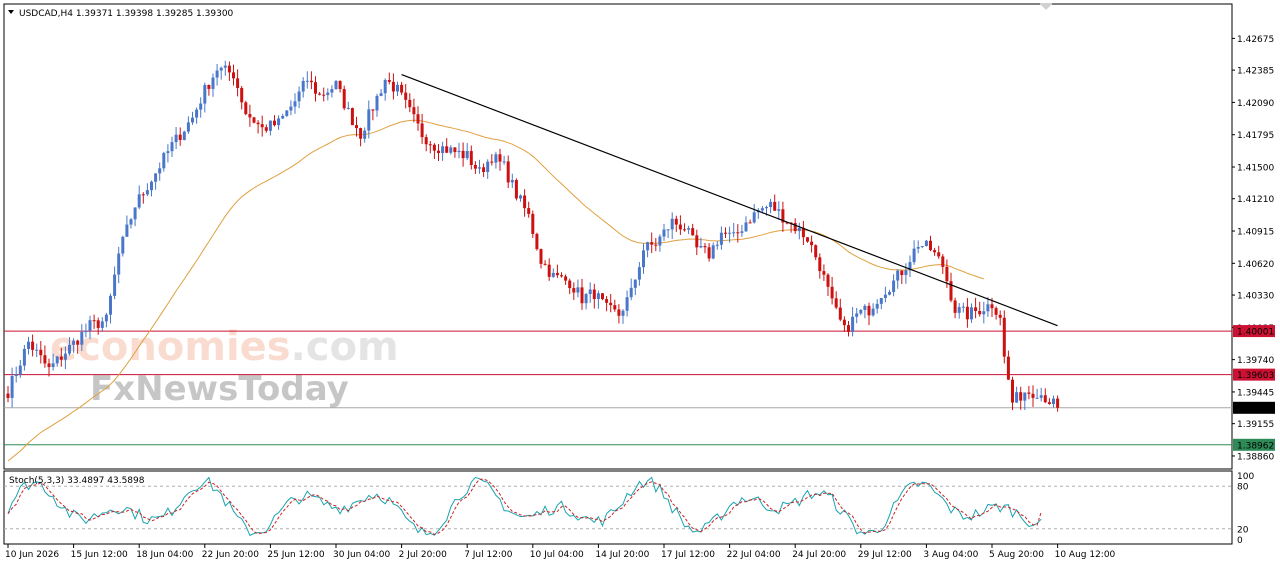 Image resolution: width=1280 pixels, height=567 pixels. Describe the element at coordinates (1245, 477) in the screenshot. I see `stoch-tick-label: 100` at that location.